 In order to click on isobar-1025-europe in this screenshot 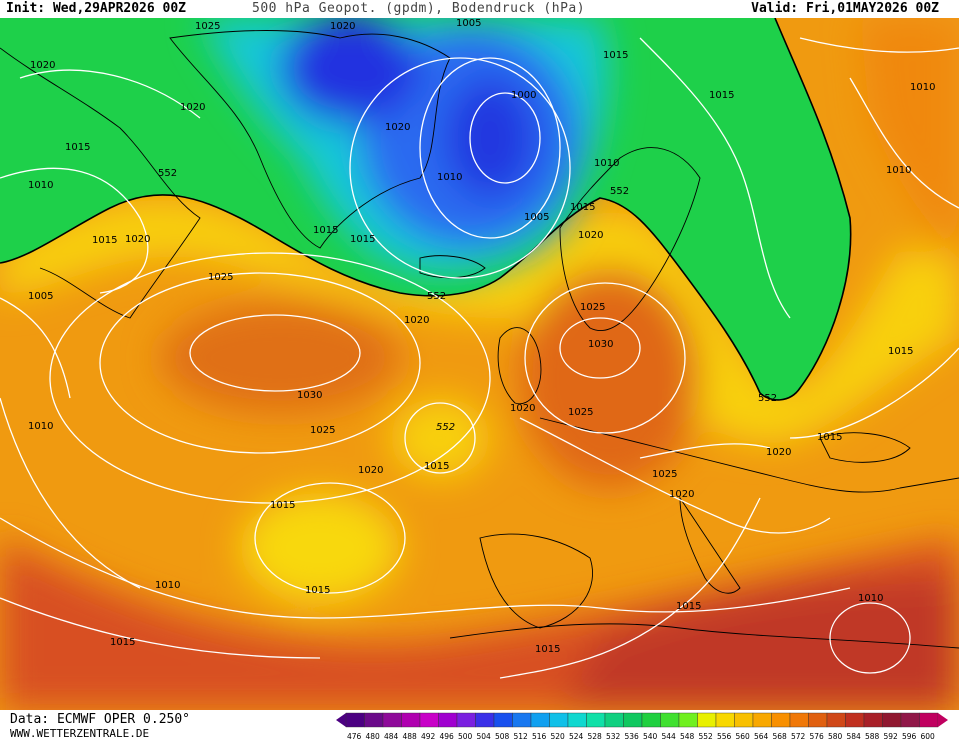, I will do `click(605, 358)`.